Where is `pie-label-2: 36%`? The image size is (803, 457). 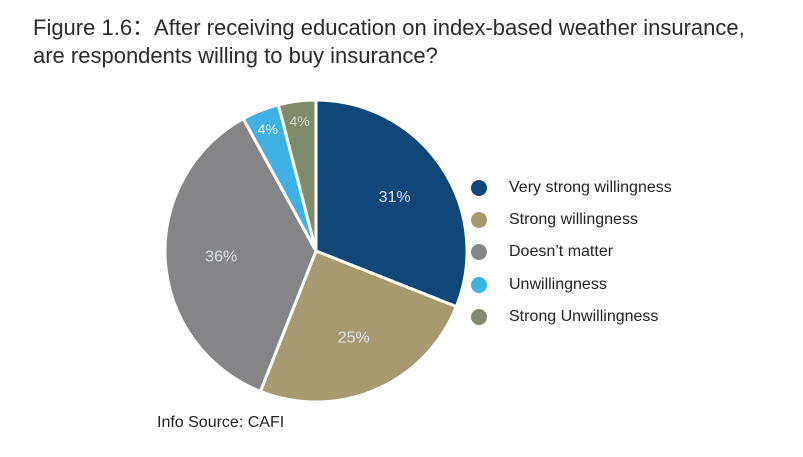
pie-label-2: 36% is located at coordinates (221, 257).